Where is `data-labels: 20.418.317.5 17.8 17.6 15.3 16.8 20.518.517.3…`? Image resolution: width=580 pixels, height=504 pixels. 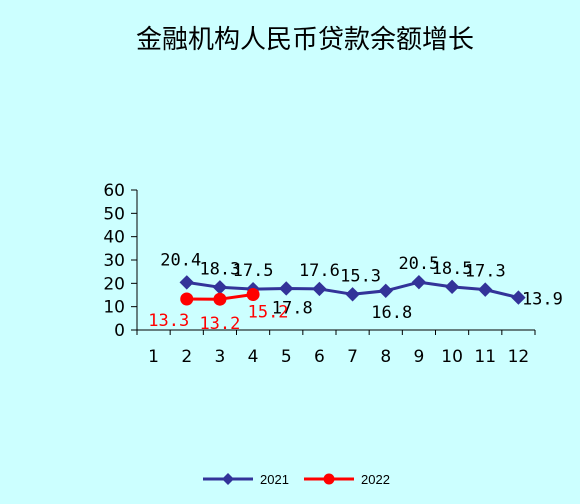 data-labels: 20.418.317.5 17.8 17.6 15.3 16.8 20.518.517.3… is located at coordinates (355, 292).